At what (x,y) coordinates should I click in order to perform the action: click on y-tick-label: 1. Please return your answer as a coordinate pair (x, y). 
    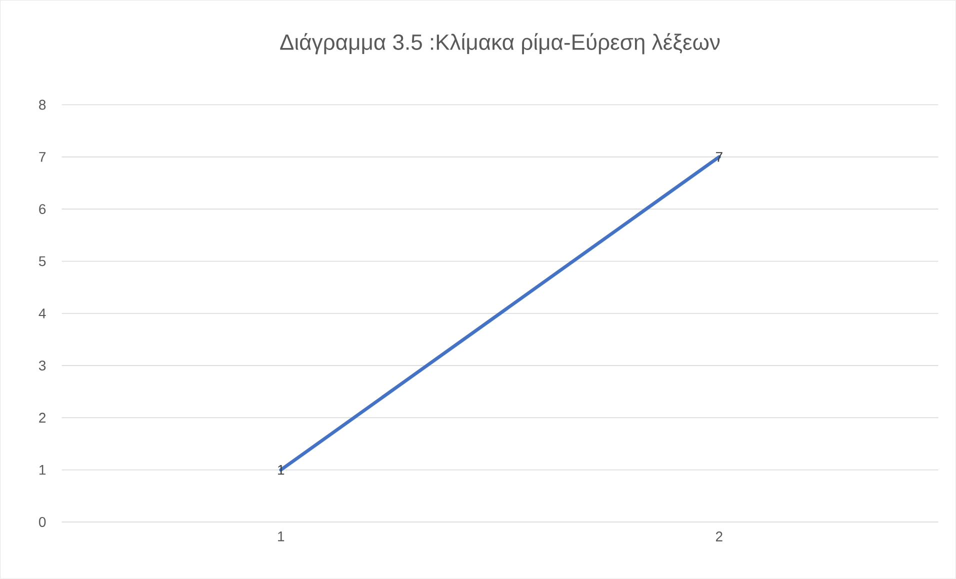
    Looking at the image, I should click on (42, 470).